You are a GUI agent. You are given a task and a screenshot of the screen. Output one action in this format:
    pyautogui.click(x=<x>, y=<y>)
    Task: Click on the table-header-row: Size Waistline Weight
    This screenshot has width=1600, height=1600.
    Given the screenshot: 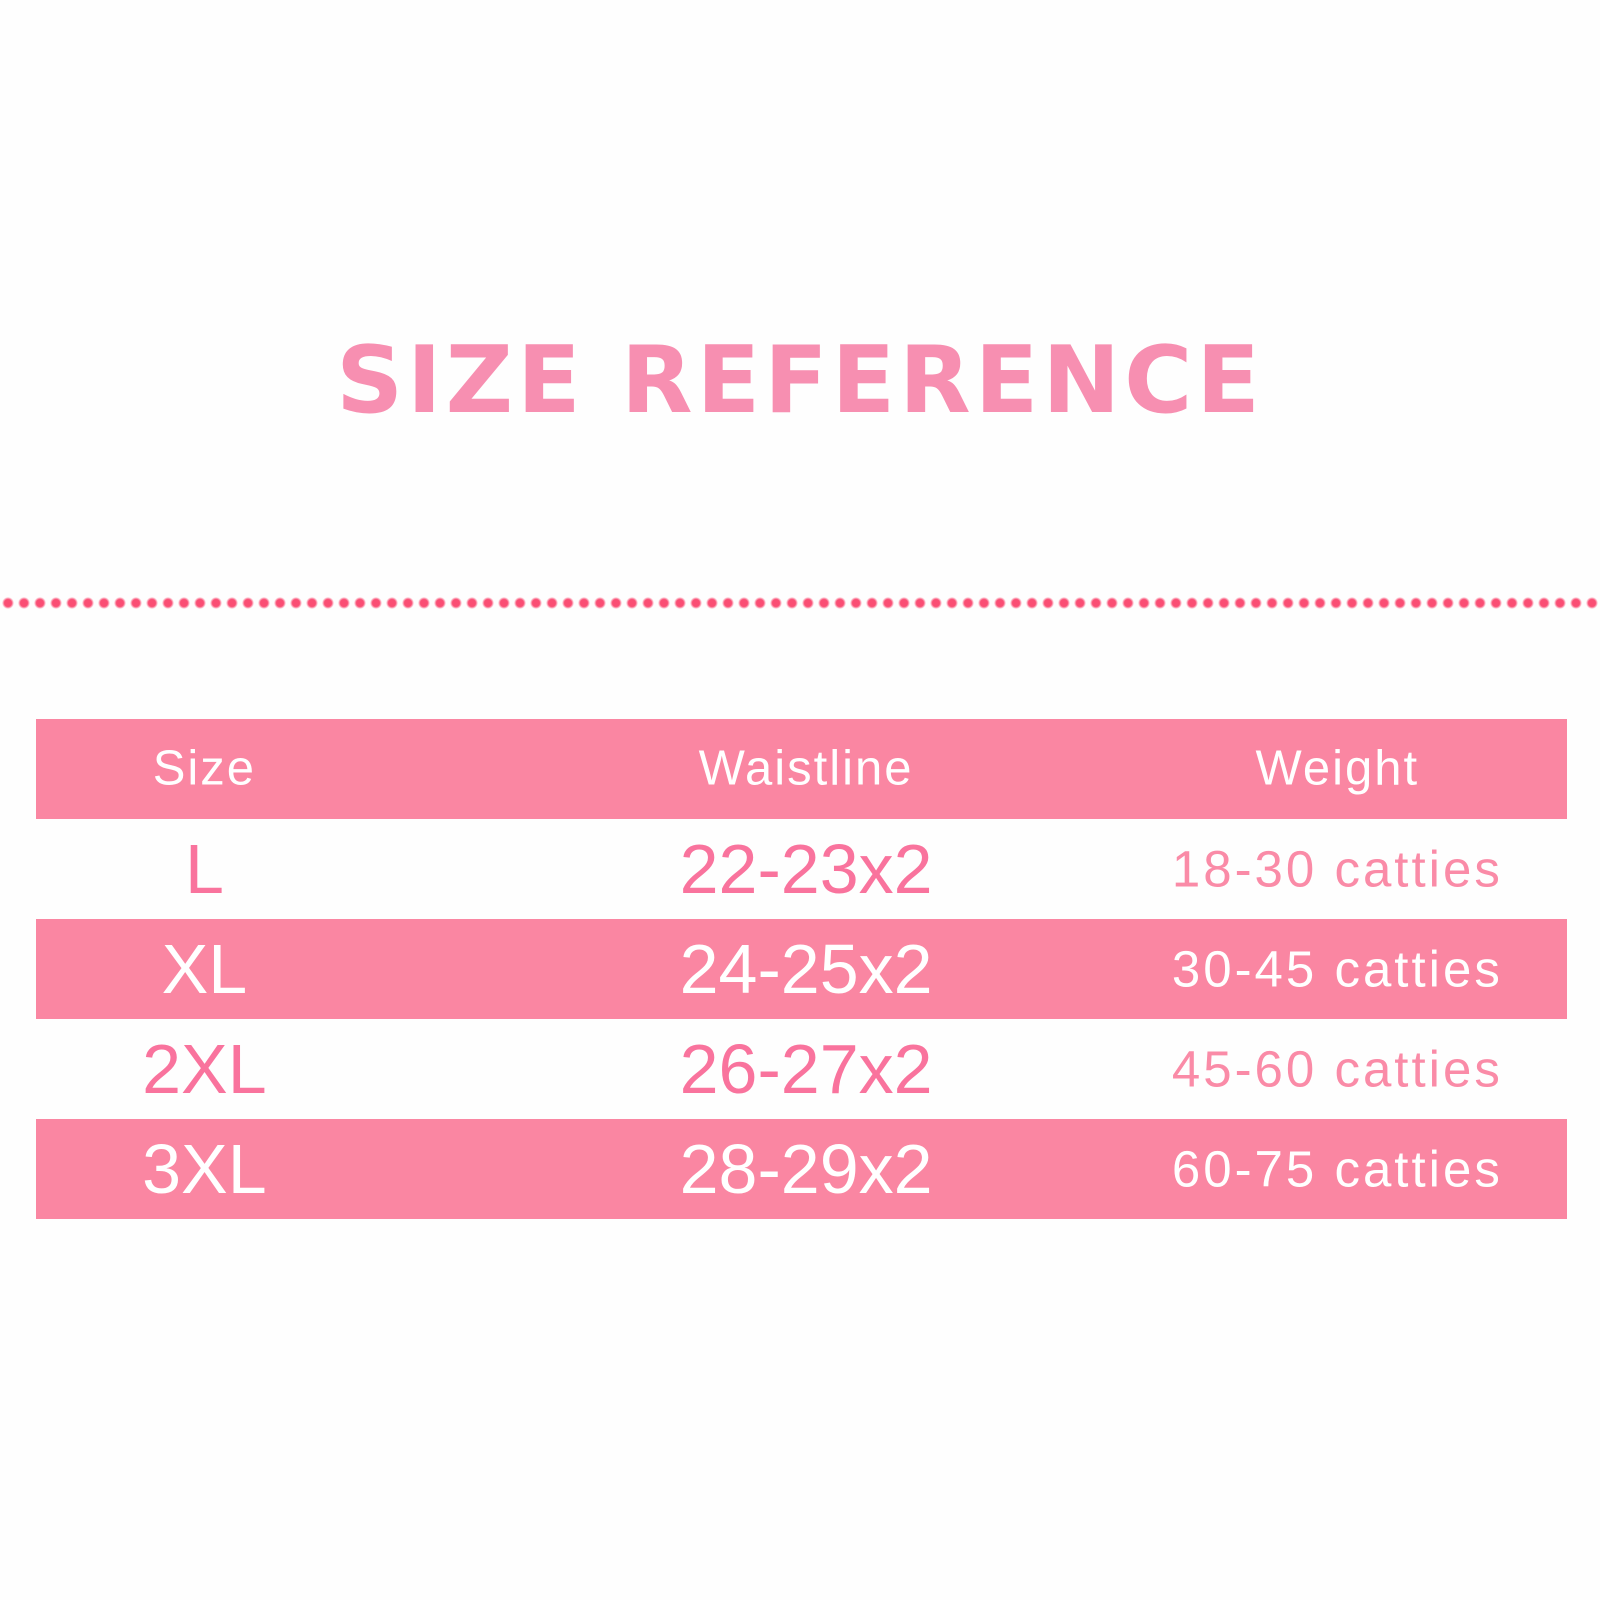 What is the action you would take?
    pyautogui.click(x=801, y=769)
    